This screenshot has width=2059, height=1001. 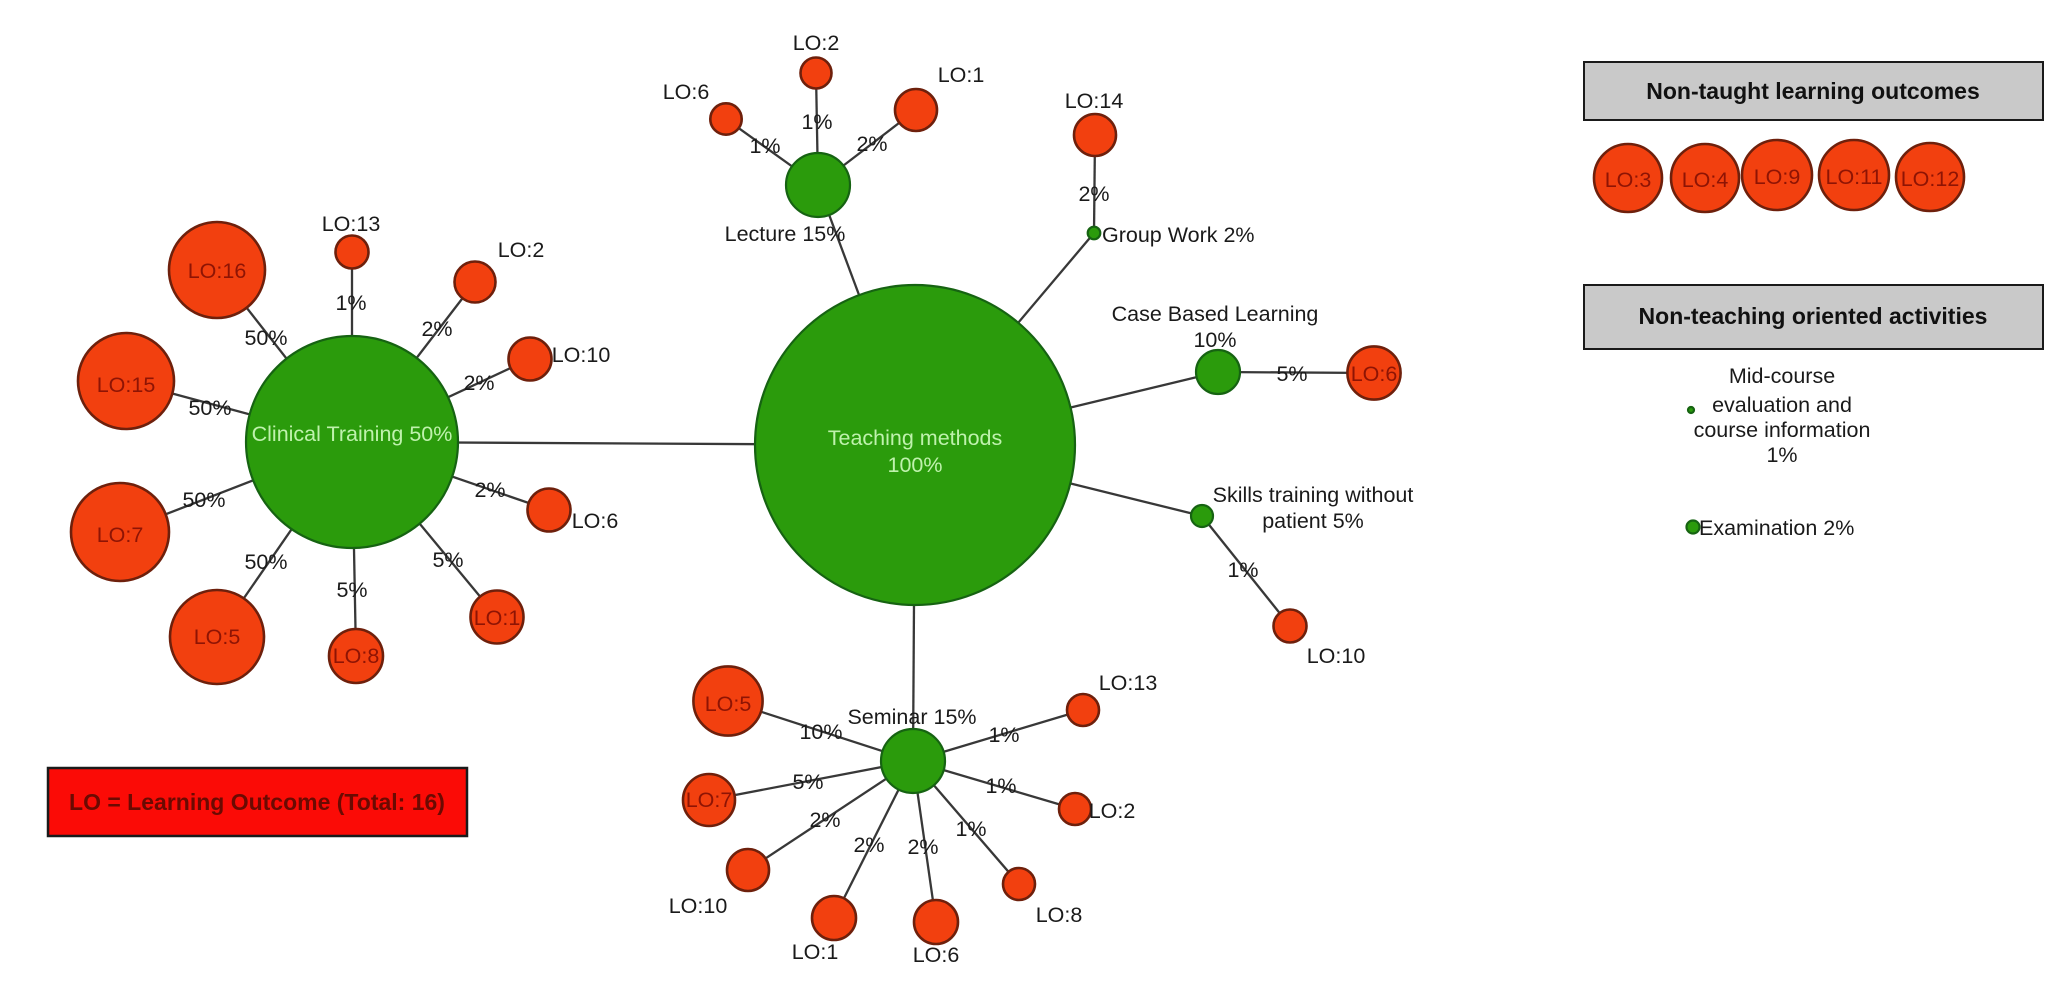 I want to click on svg-text: LO:11, so click(x=1854, y=177).